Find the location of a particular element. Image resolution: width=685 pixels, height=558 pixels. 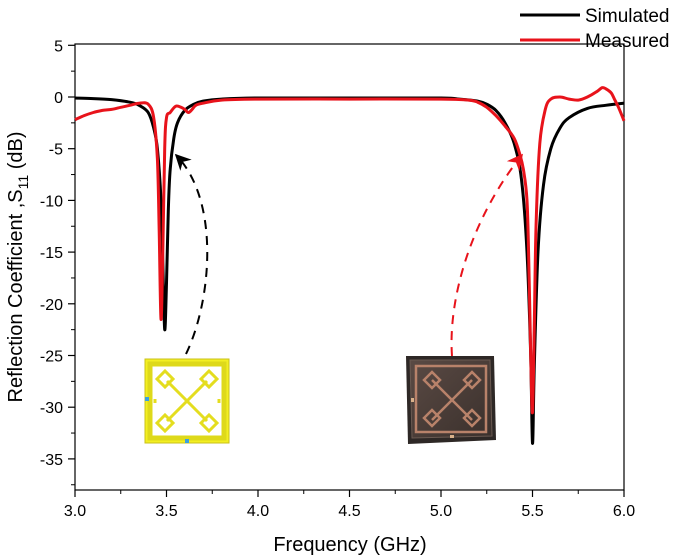

legend-label-measured: Measured is located at coordinates (627, 41).